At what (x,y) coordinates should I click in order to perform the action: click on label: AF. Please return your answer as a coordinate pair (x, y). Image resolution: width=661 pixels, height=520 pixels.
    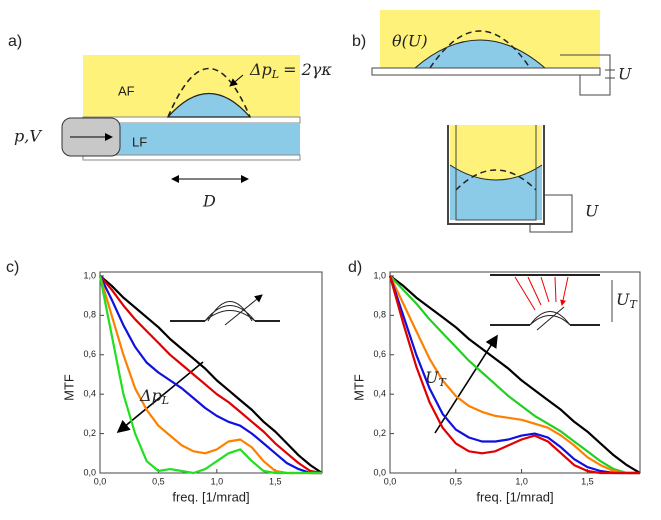
    Looking at the image, I should click on (126, 90).